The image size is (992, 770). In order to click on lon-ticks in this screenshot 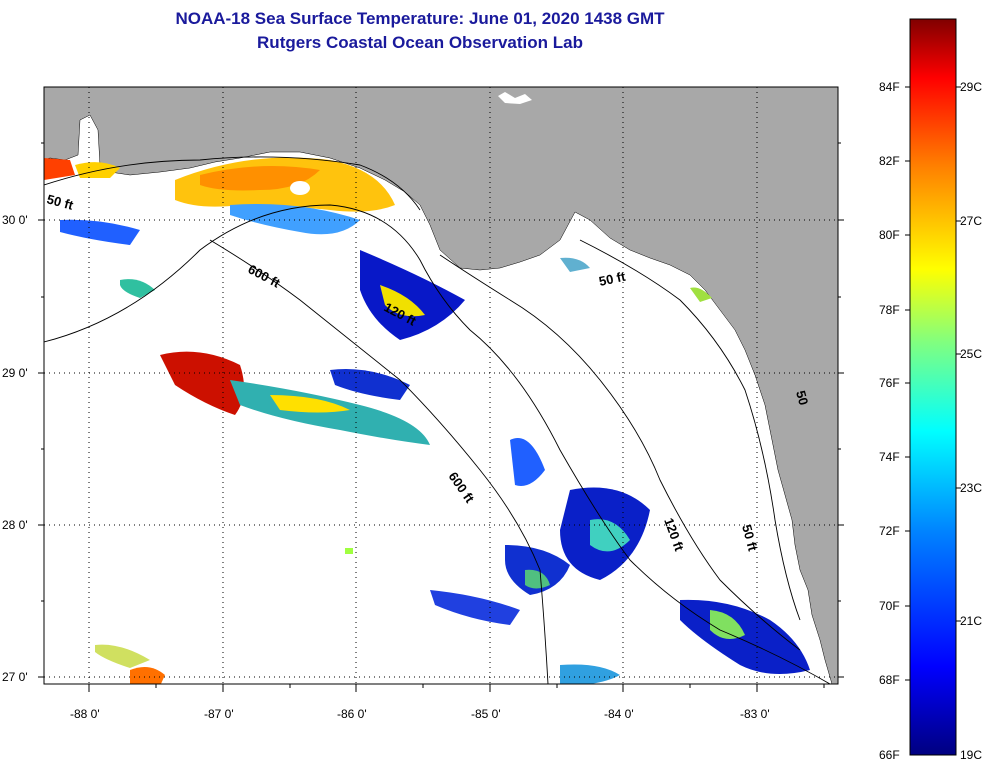, I will do `click(456, 688)`.